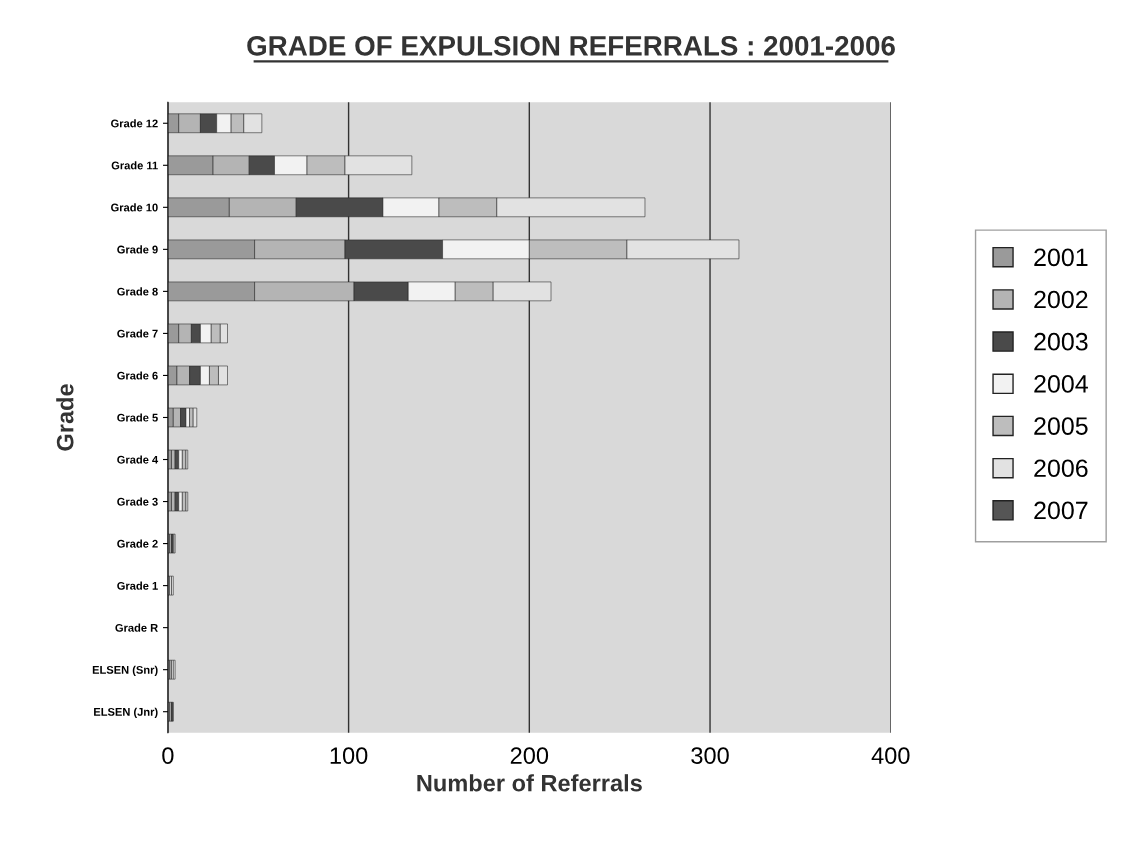  What do you see at coordinates (571, 45) in the screenshot?
I see `chart-title: GRADE OF EXPULSION REFERRALS : 2001-2006` at bounding box center [571, 45].